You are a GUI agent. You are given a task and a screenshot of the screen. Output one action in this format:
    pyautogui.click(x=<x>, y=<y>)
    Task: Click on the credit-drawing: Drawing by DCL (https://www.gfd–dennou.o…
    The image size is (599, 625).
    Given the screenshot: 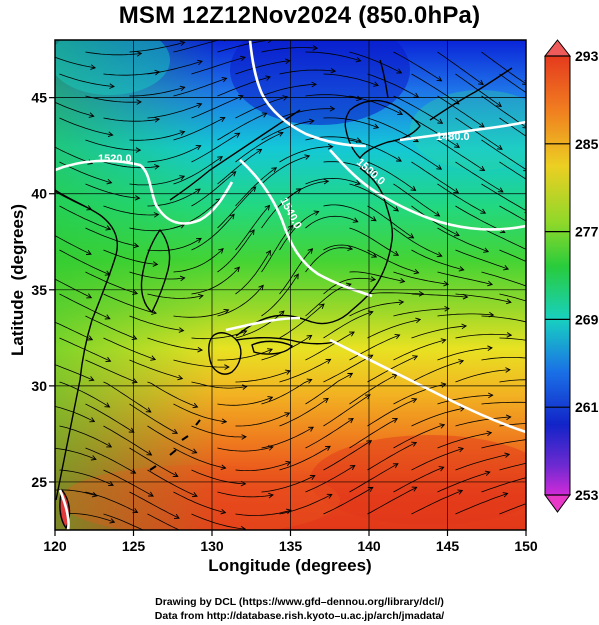 What is the action you would take?
    pyautogui.click(x=299, y=602)
    